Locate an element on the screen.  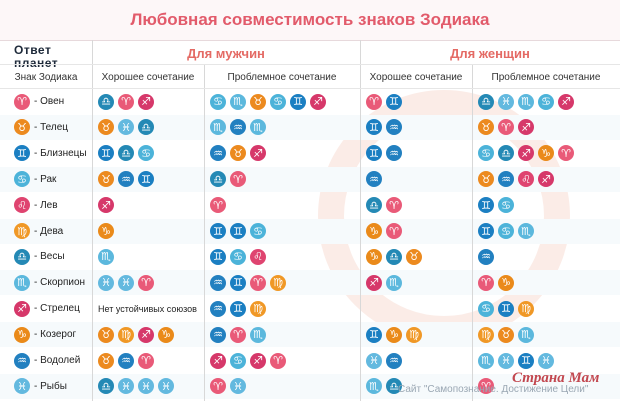
men-bad-cell: ♊ ♋ ♌ is located at coordinates (238, 256).